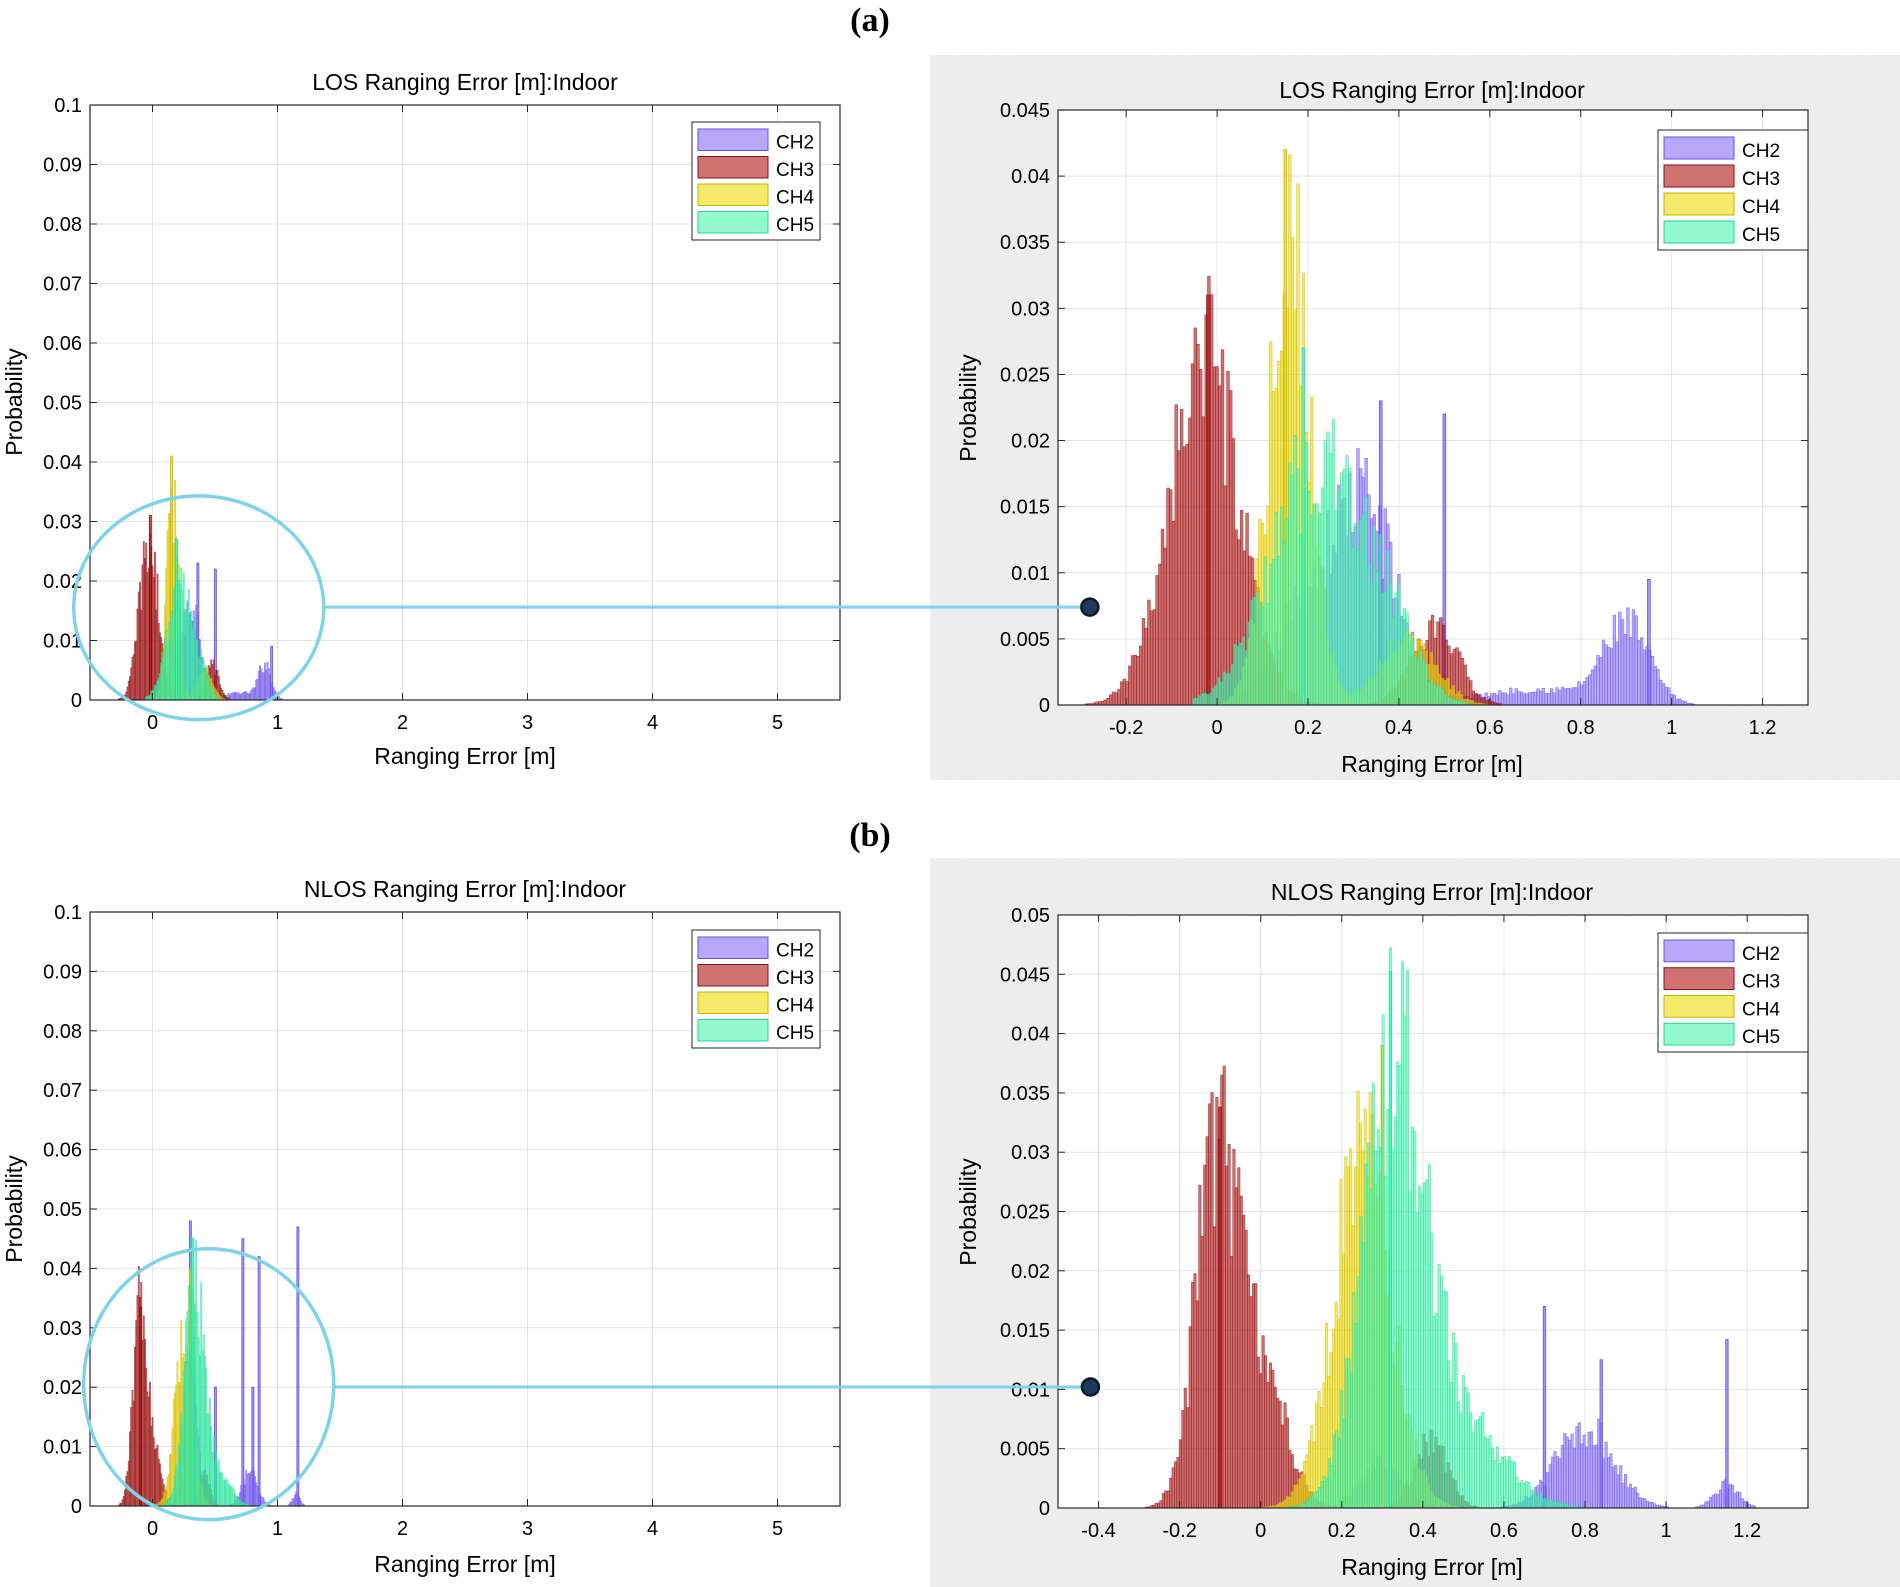 The image size is (1900, 1587). What do you see at coordinates (1025, 1213) in the screenshot?
I see `y-tick-label: 0.025` at bounding box center [1025, 1213].